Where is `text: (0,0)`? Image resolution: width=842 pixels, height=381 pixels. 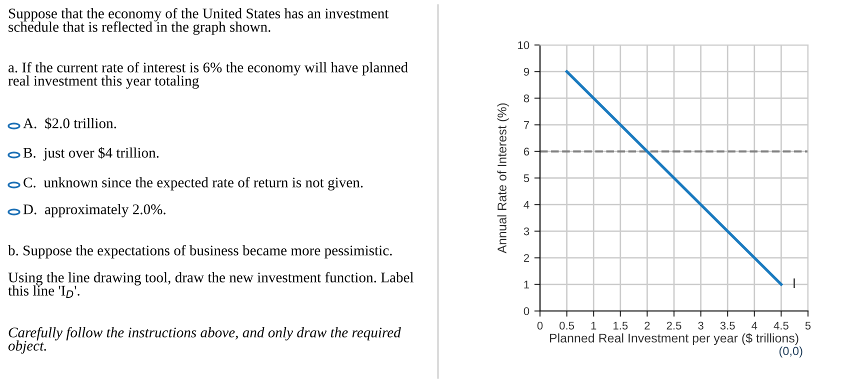
text: (0,0) is located at coordinates (790, 352).